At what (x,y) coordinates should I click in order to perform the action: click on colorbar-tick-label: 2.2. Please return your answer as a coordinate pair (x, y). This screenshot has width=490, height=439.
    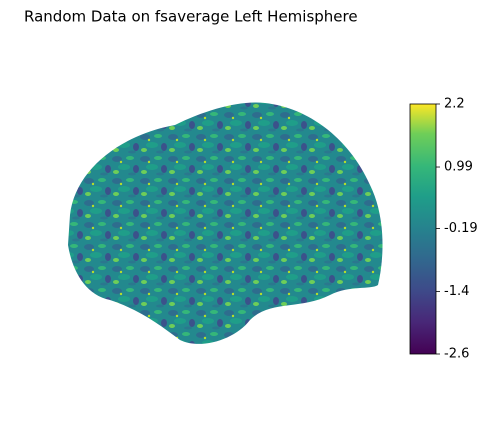
    Looking at the image, I should click on (454, 104).